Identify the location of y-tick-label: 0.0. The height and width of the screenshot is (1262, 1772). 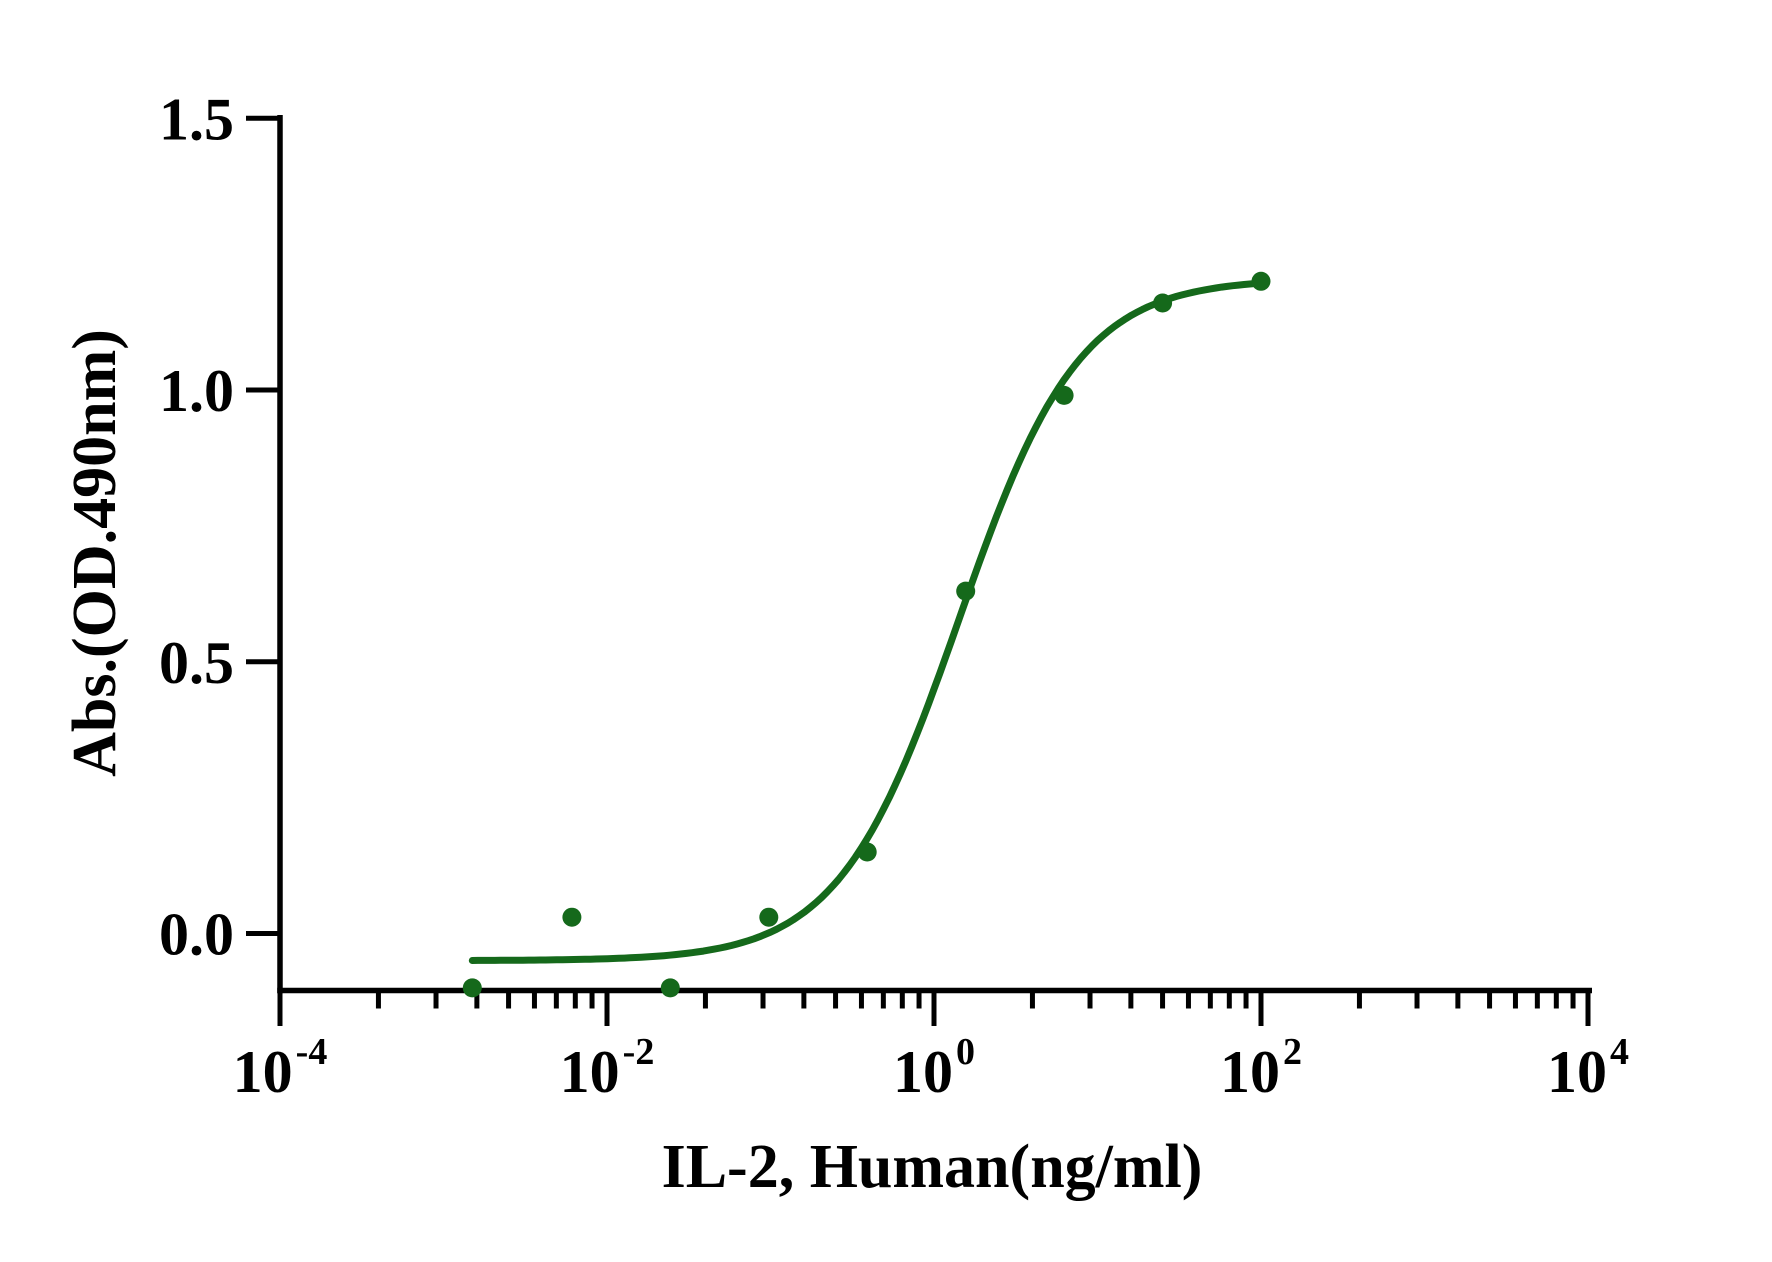
(196, 935).